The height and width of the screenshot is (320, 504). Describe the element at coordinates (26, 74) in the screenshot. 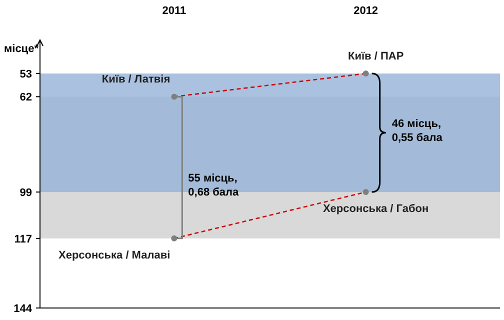

I see `y-tick-label: 53` at that location.